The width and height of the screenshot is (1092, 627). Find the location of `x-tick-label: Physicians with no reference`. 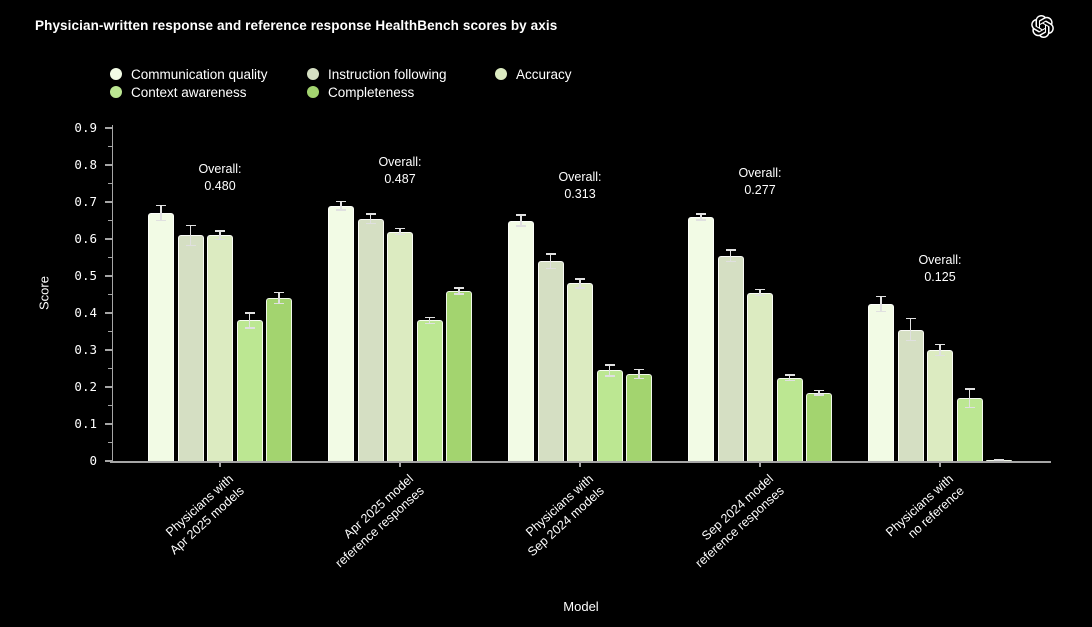

x-tick-label: Physicians with no reference is located at coordinates (924, 511).